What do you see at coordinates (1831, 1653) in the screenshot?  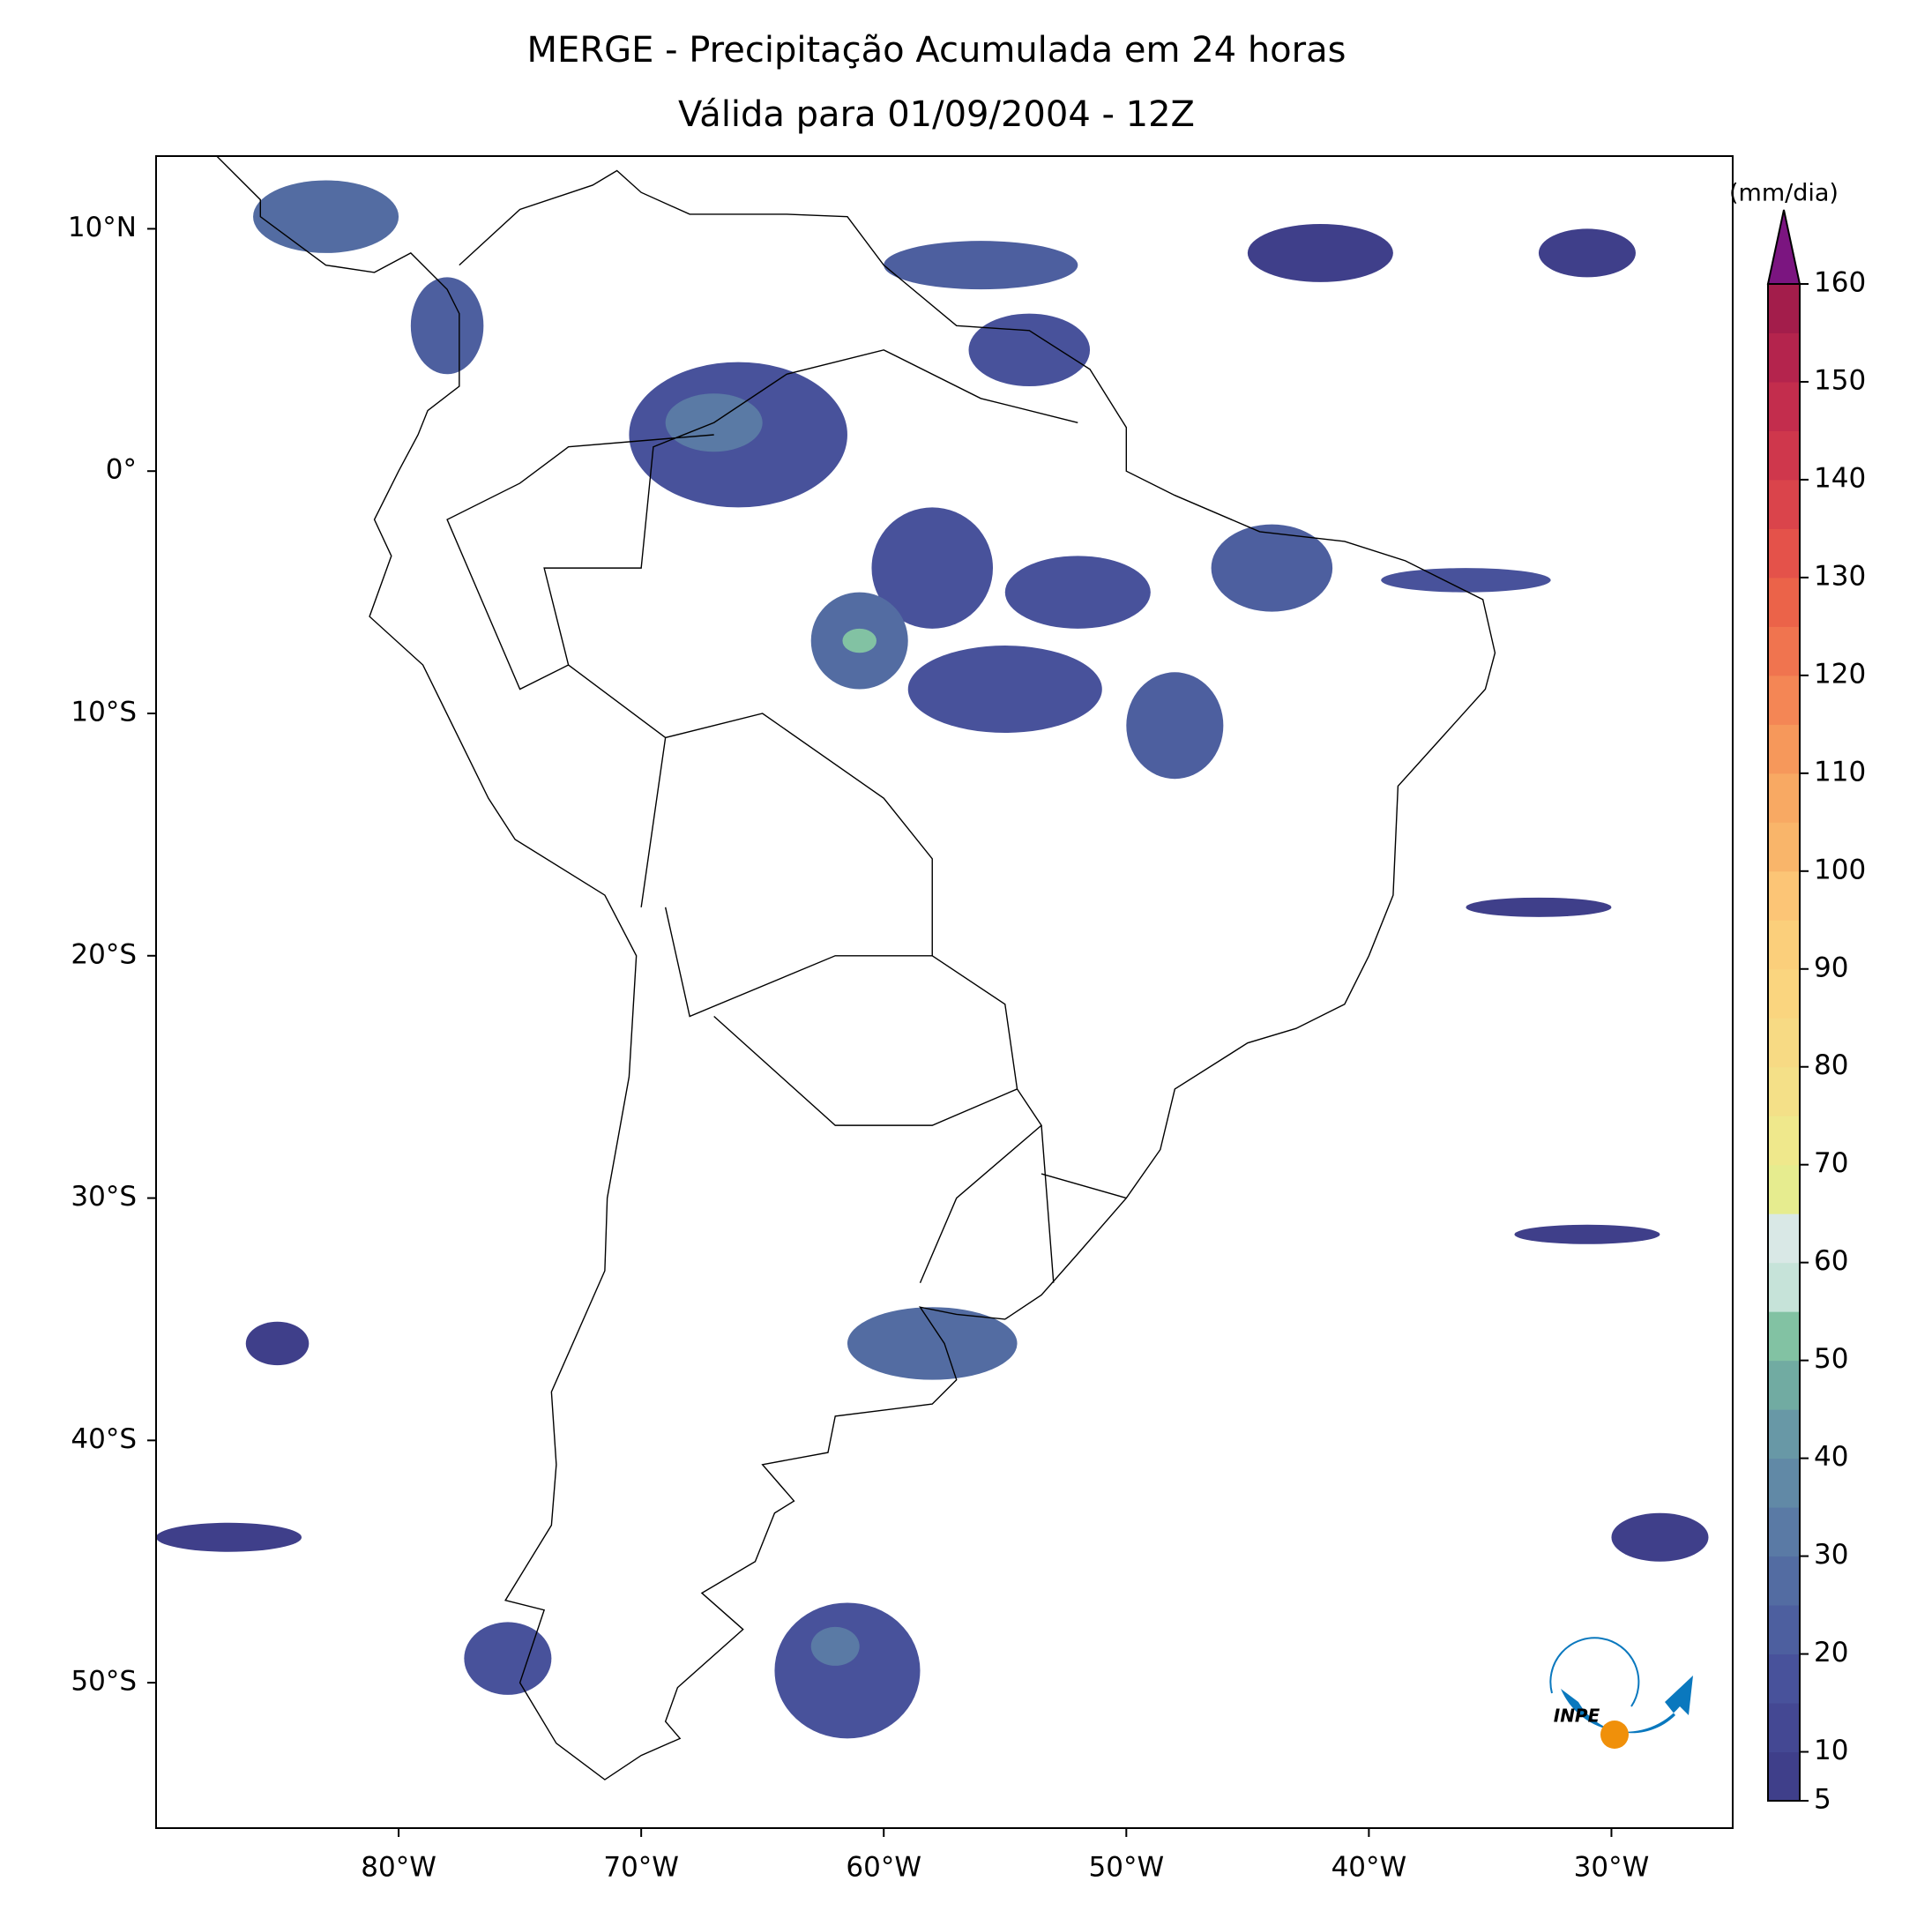 I see `colorbar-tick-label: 20` at bounding box center [1831, 1653].